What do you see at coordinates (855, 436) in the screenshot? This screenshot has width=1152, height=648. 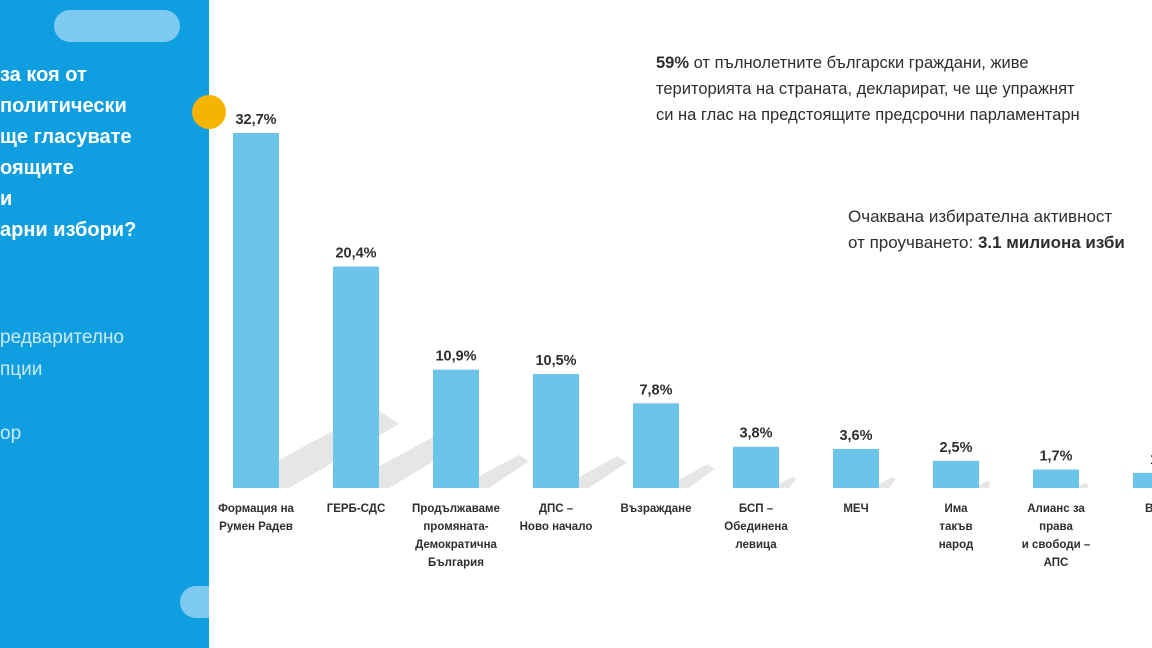 I see `bar-value-label: 3,6%` at bounding box center [855, 436].